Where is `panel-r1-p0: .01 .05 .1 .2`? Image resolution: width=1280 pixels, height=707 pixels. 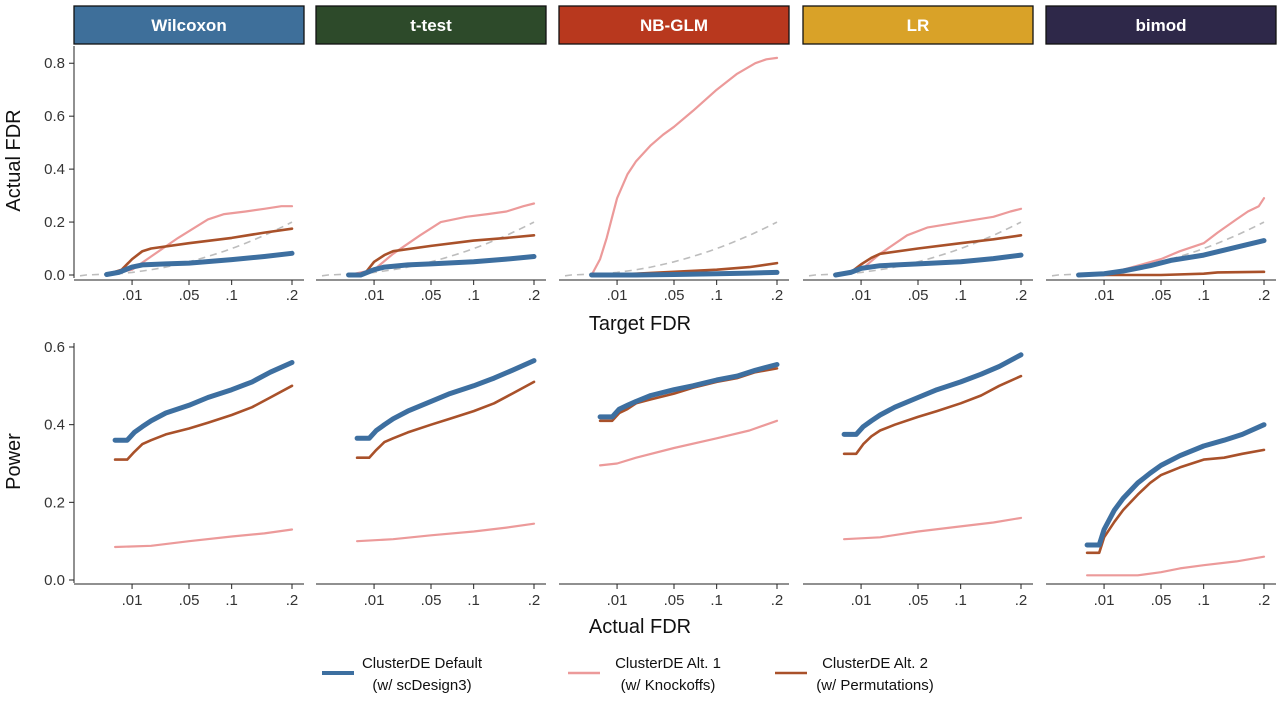
panel-r1-p0: .01 .05 .1 .2 is located at coordinates (189, 484).